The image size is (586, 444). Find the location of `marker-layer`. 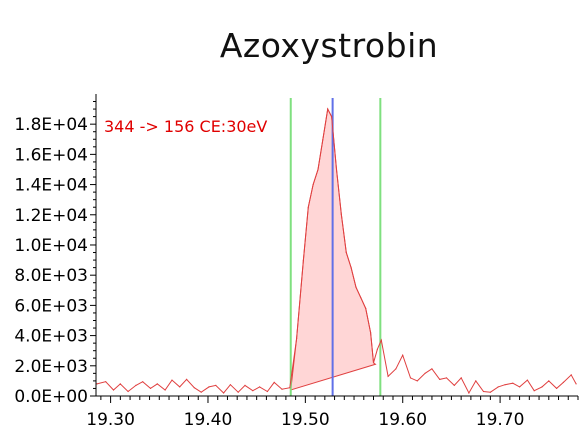

marker-layer is located at coordinates (335, 247).